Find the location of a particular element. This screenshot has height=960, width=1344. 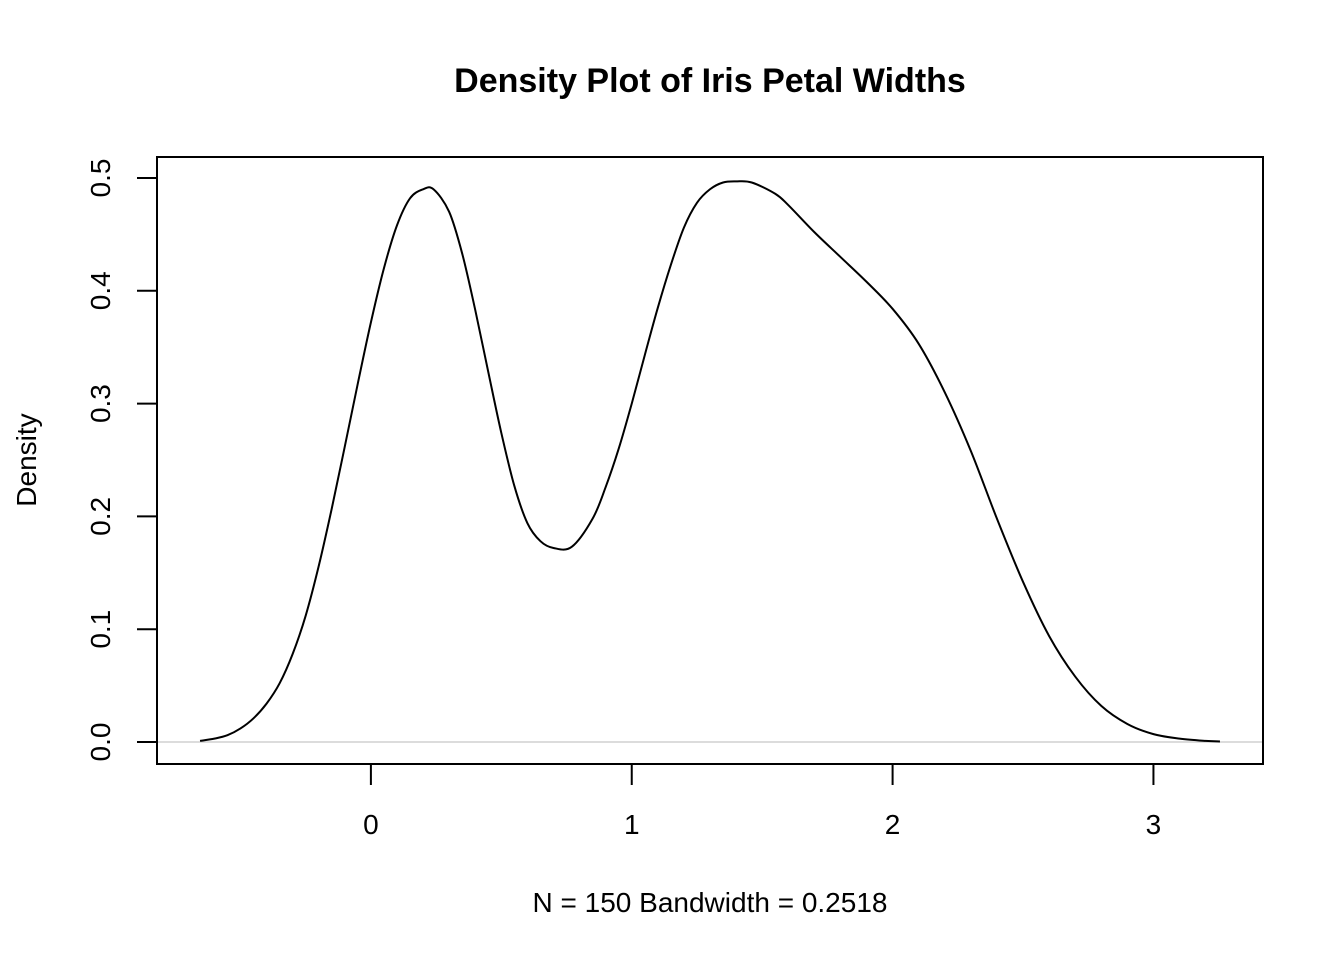

y-tick-label: 0.2 is located at coordinates (100, 516).